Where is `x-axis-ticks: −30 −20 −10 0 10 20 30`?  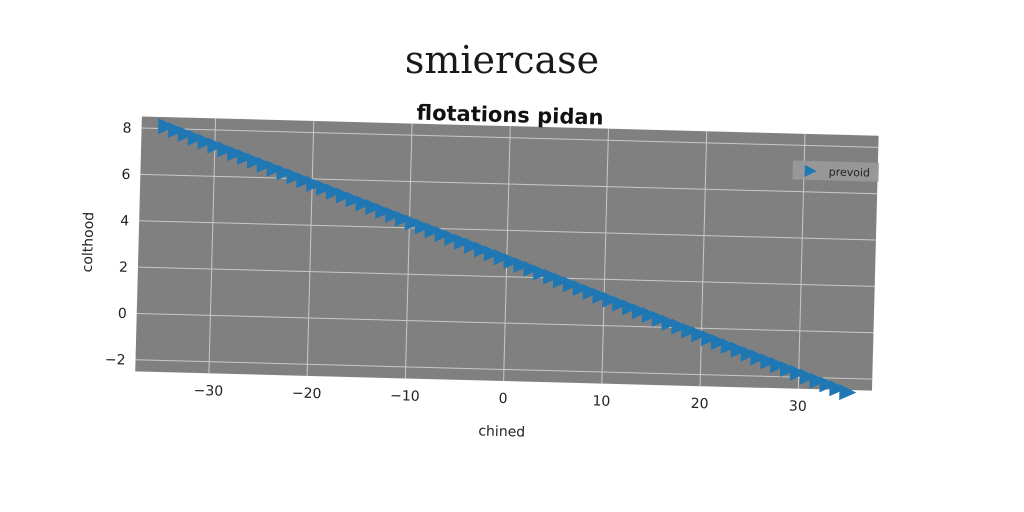
x-axis-ticks: −30 −20 −10 0 10 20 30 is located at coordinates (499, 399).